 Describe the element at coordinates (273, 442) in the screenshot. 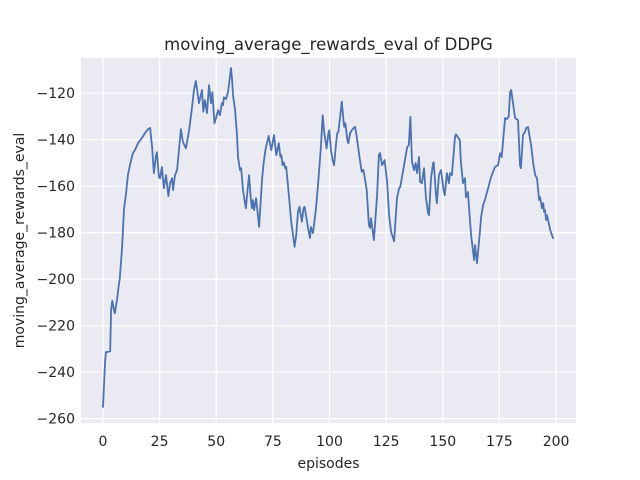

I see `x-tick-label: 75` at that location.